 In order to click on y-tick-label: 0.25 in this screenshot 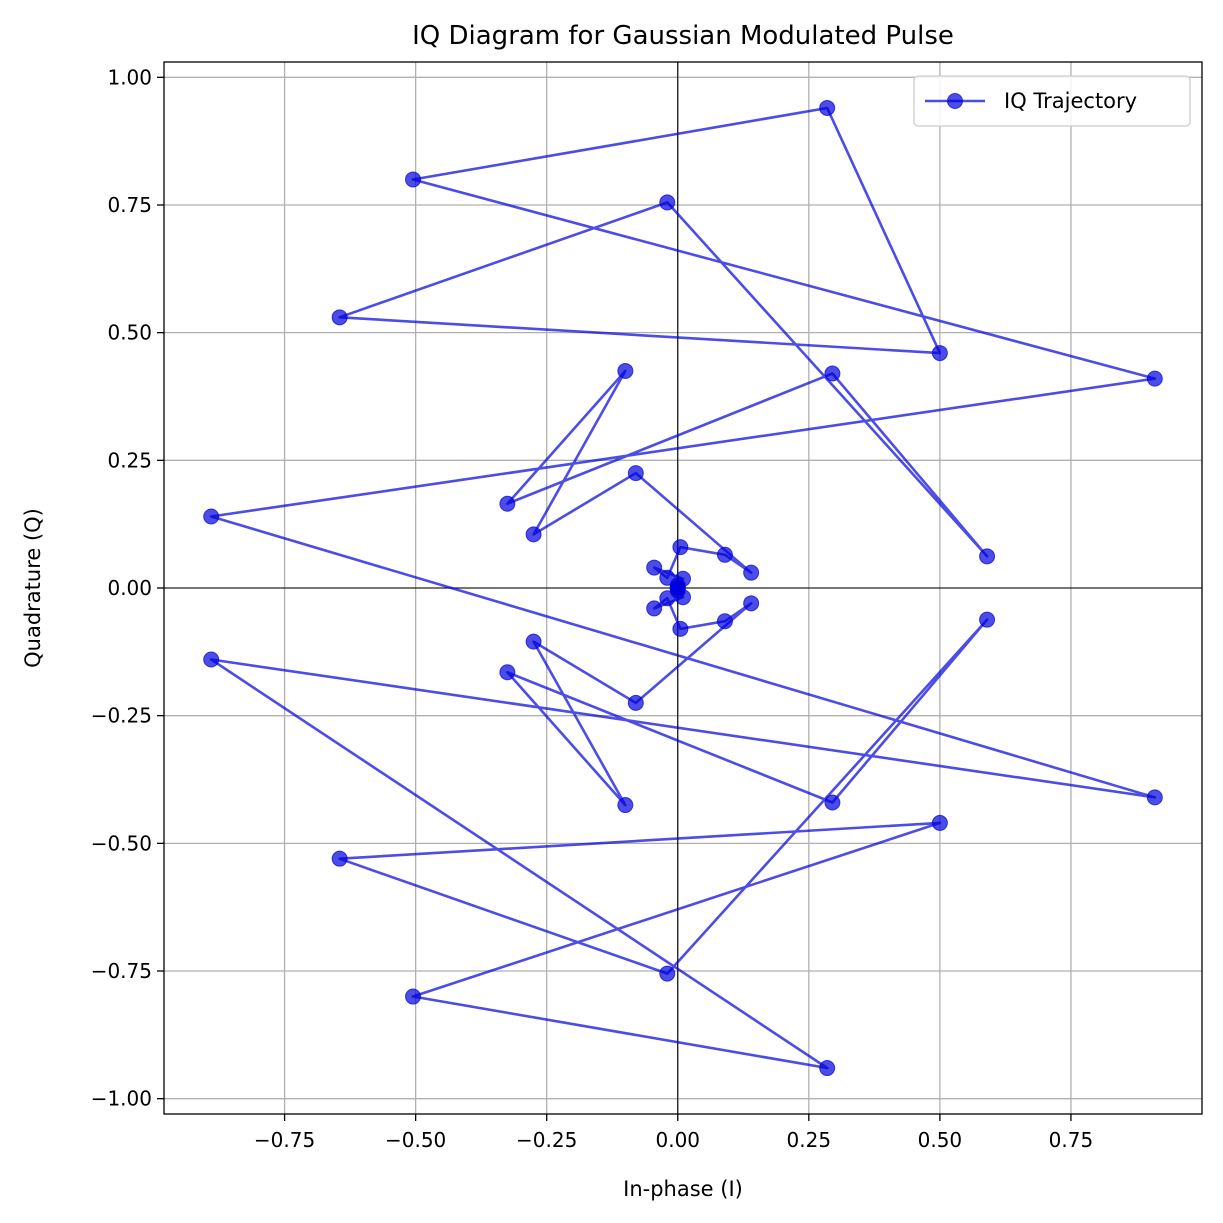, I will do `click(129, 460)`.